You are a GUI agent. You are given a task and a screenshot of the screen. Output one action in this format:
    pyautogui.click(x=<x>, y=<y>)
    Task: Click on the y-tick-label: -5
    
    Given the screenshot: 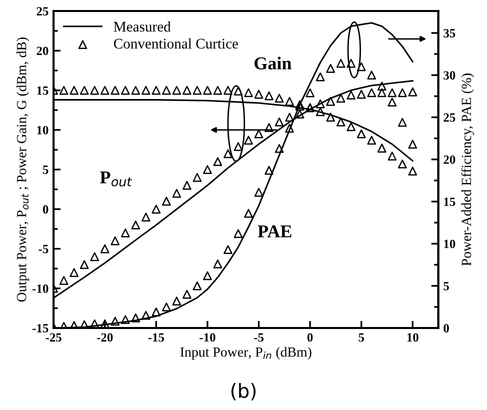 What is the action you would take?
    pyautogui.click(x=43, y=249)
    